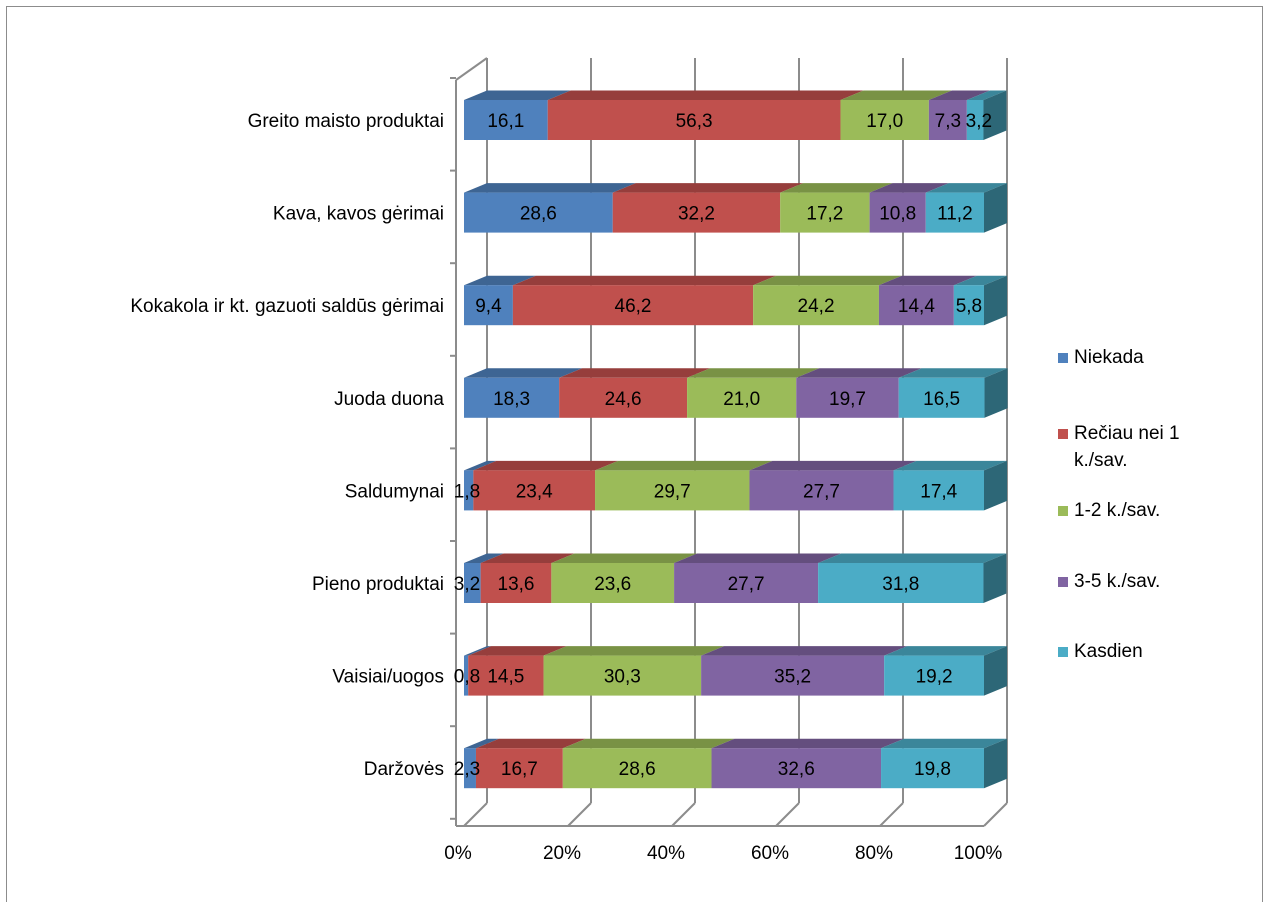 This screenshot has height=908, width=1269. What do you see at coordinates (404, 769) in the screenshot?
I see `category-label: Daržovės` at bounding box center [404, 769].